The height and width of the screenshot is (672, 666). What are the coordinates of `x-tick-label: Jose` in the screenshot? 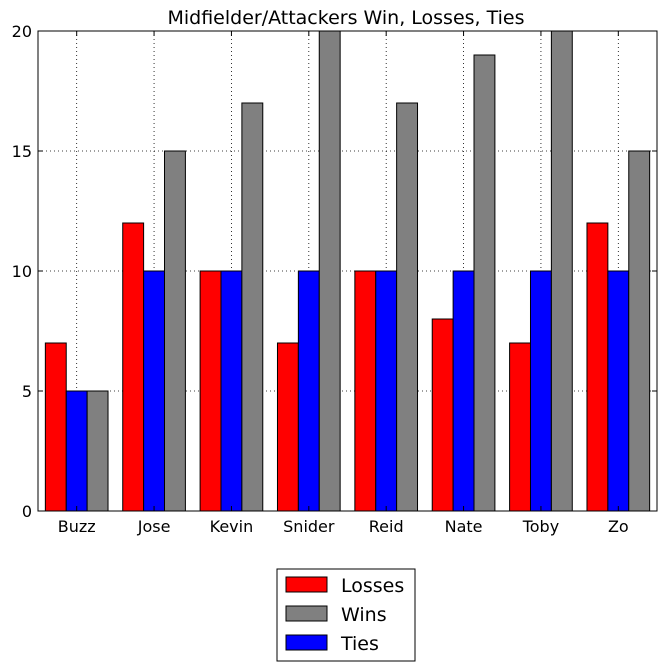 It's located at (154, 526).